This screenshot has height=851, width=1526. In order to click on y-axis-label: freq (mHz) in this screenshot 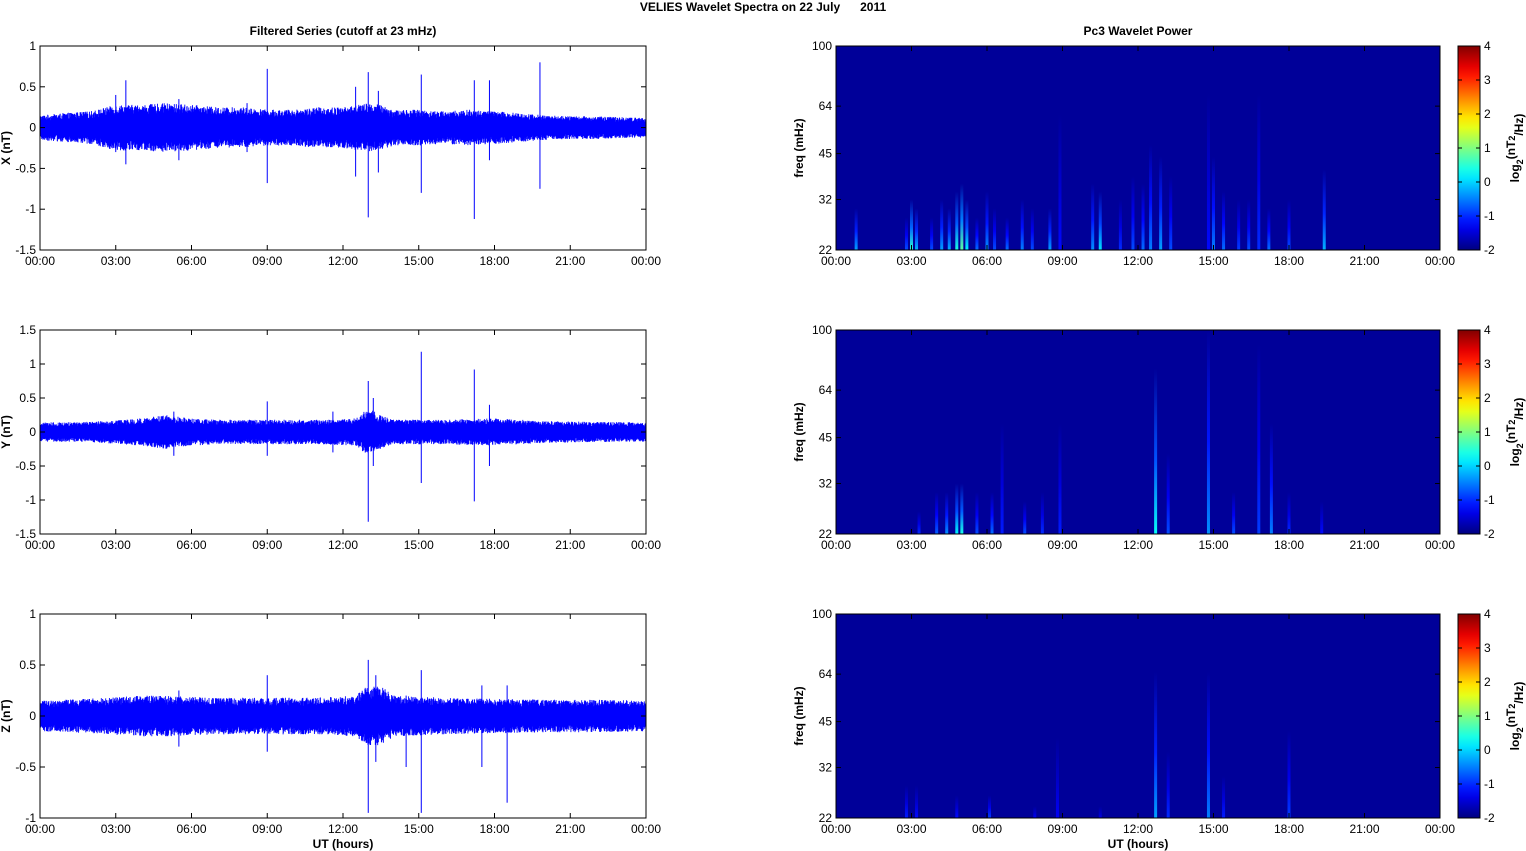, I will do `click(799, 431)`.